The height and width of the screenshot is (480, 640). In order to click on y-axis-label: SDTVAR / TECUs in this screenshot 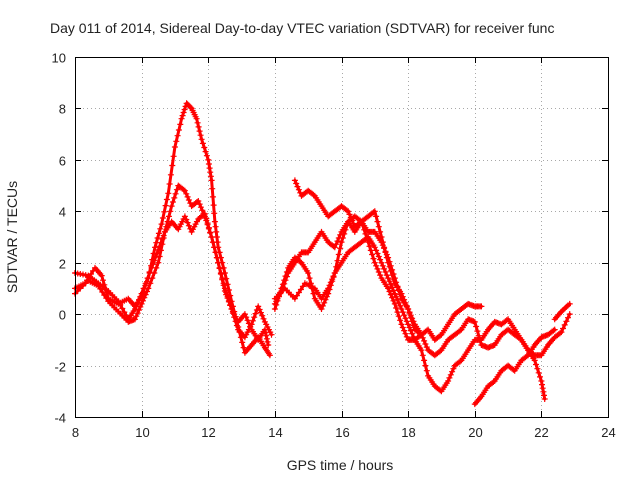, I will do `click(12, 237)`.